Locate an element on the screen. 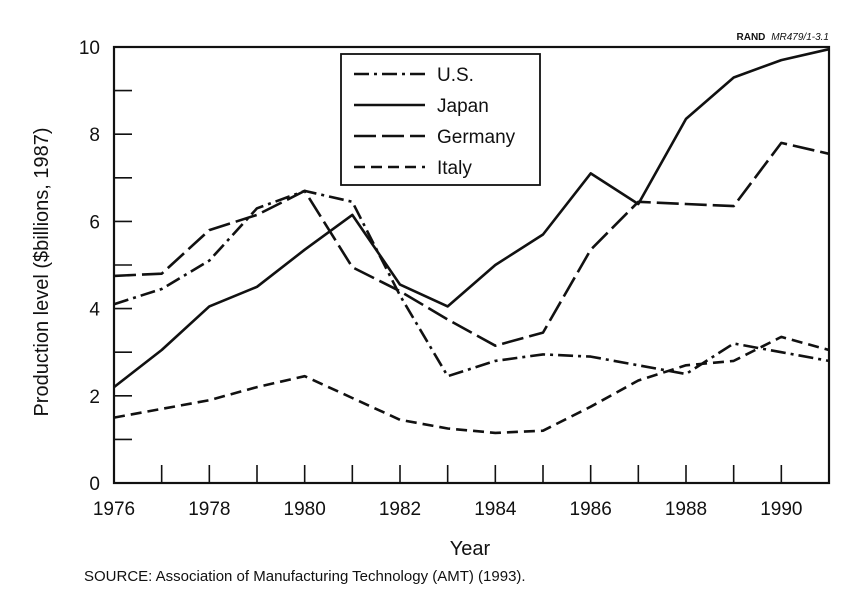 The width and height of the screenshot is (867, 604). y-tick-label: 4 is located at coordinates (94, 310).